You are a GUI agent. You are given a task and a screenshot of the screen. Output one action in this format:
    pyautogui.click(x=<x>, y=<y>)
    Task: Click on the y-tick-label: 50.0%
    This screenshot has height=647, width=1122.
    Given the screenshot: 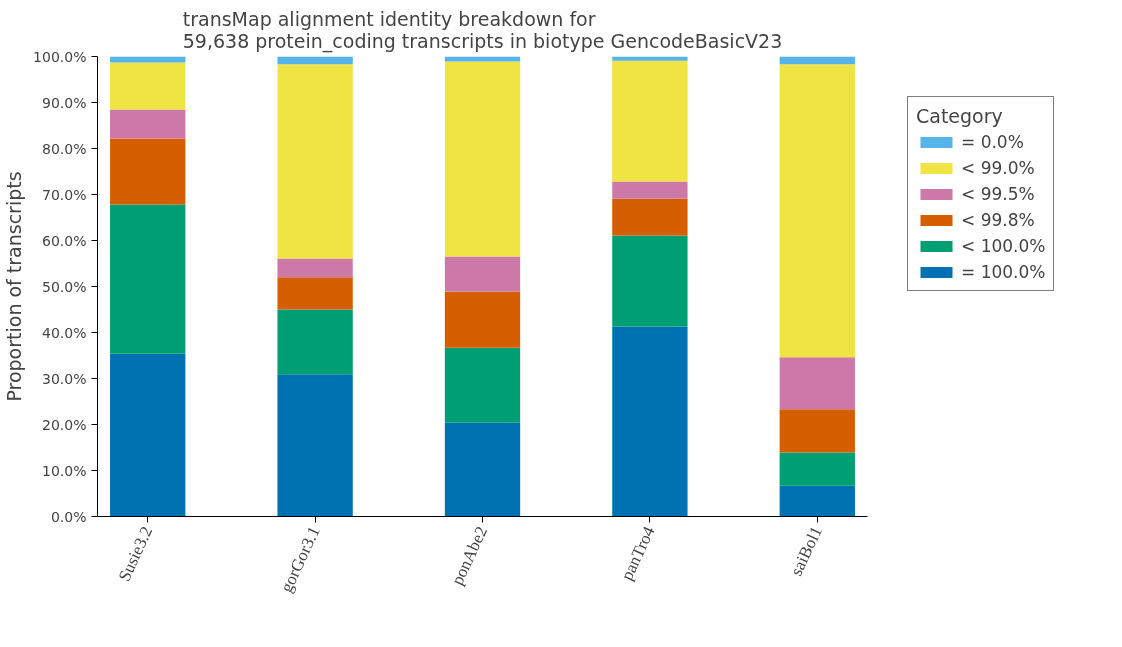 What is the action you would take?
    pyautogui.click(x=64, y=286)
    